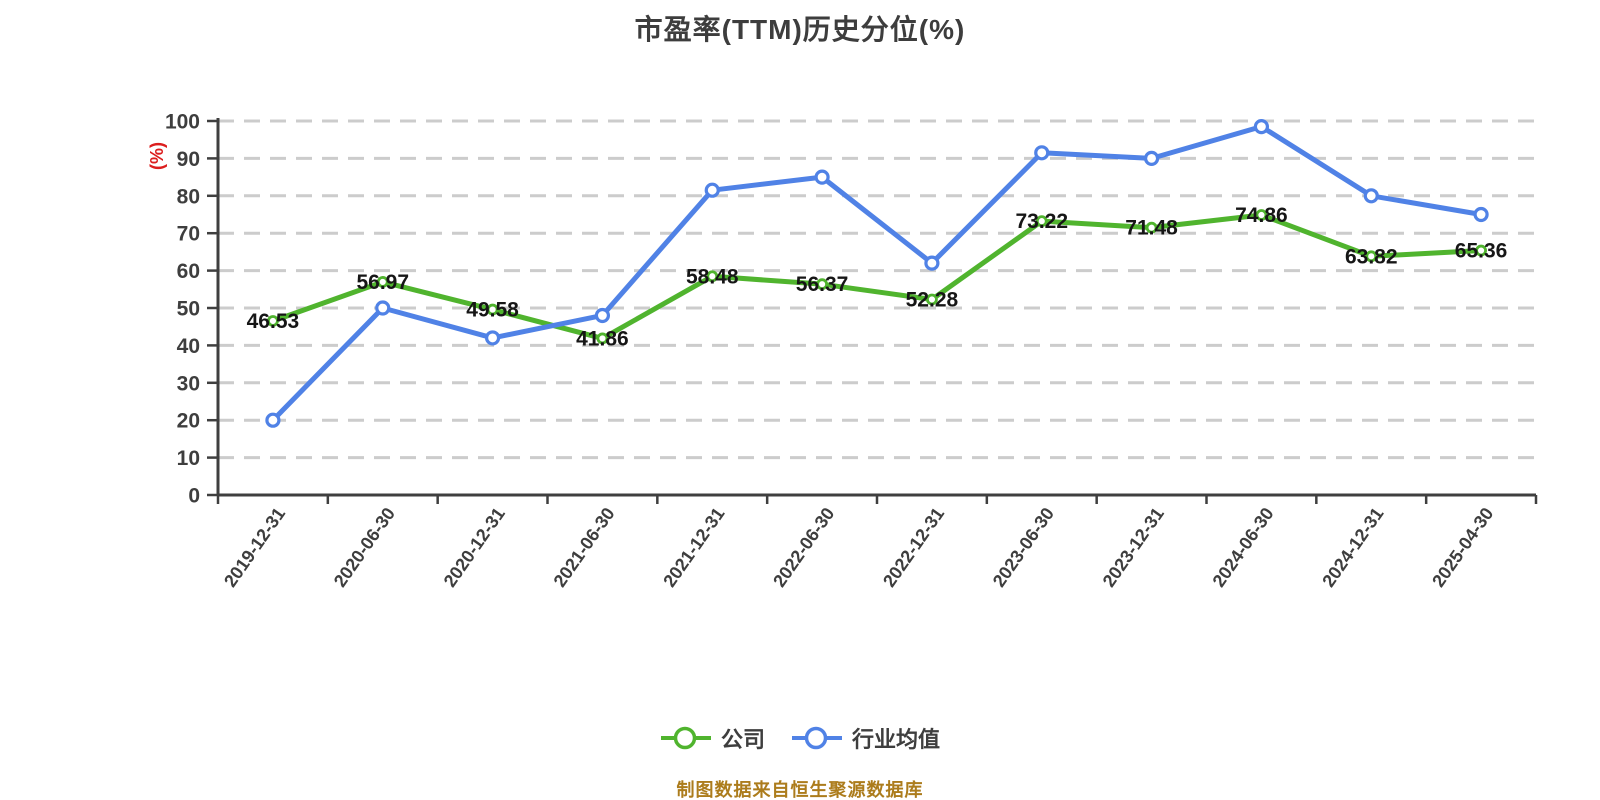  What do you see at coordinates (712, 738) in the screenshot?
I see `legend-item-company: 公司` at bounding box center [712, 738].